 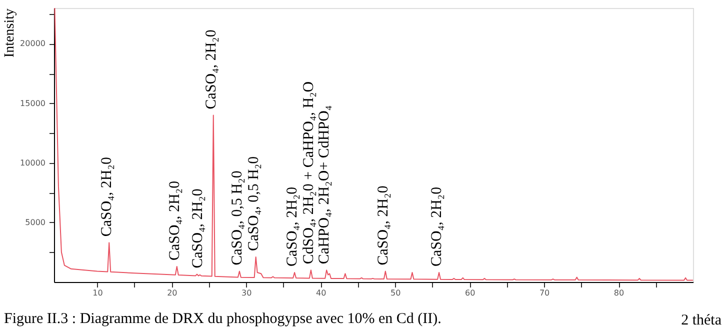 What do you see at coordinates (324, 184) in the screenshot?
I see `annotation: CaHPO₄, 2H₂O+ CdHPO₄` at bounding box center [324, 184].